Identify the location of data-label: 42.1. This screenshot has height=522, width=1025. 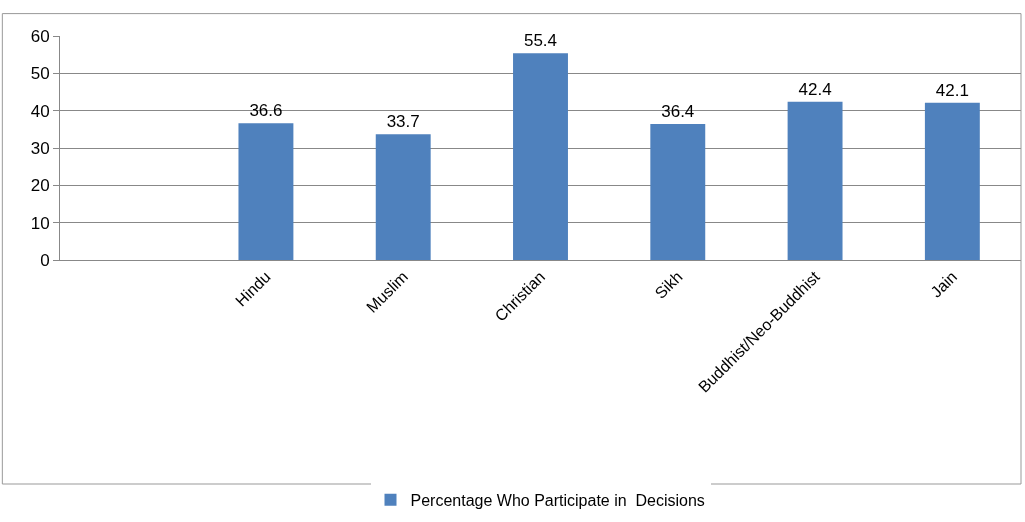
(952, 90).